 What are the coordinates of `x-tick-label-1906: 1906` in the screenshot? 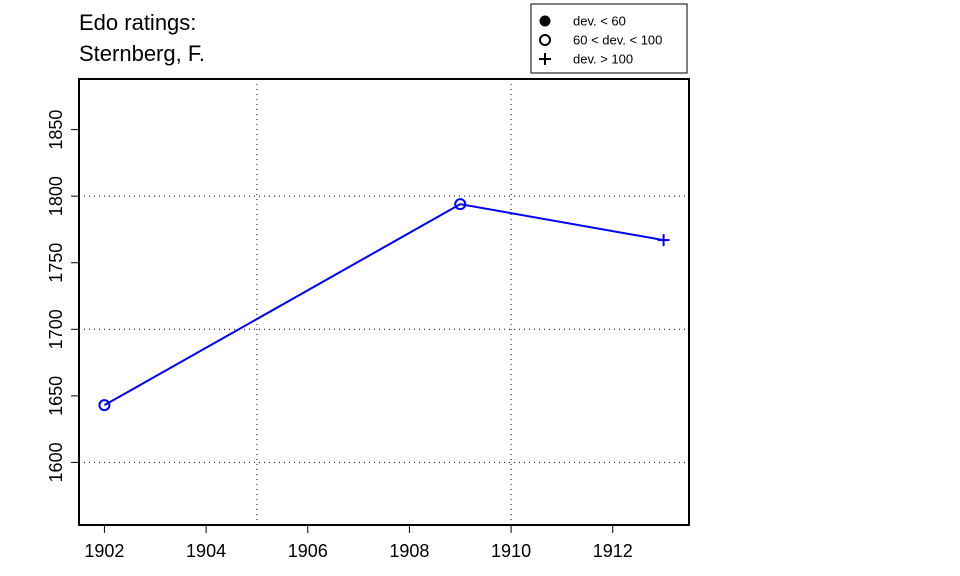 It's located at (308, 551).